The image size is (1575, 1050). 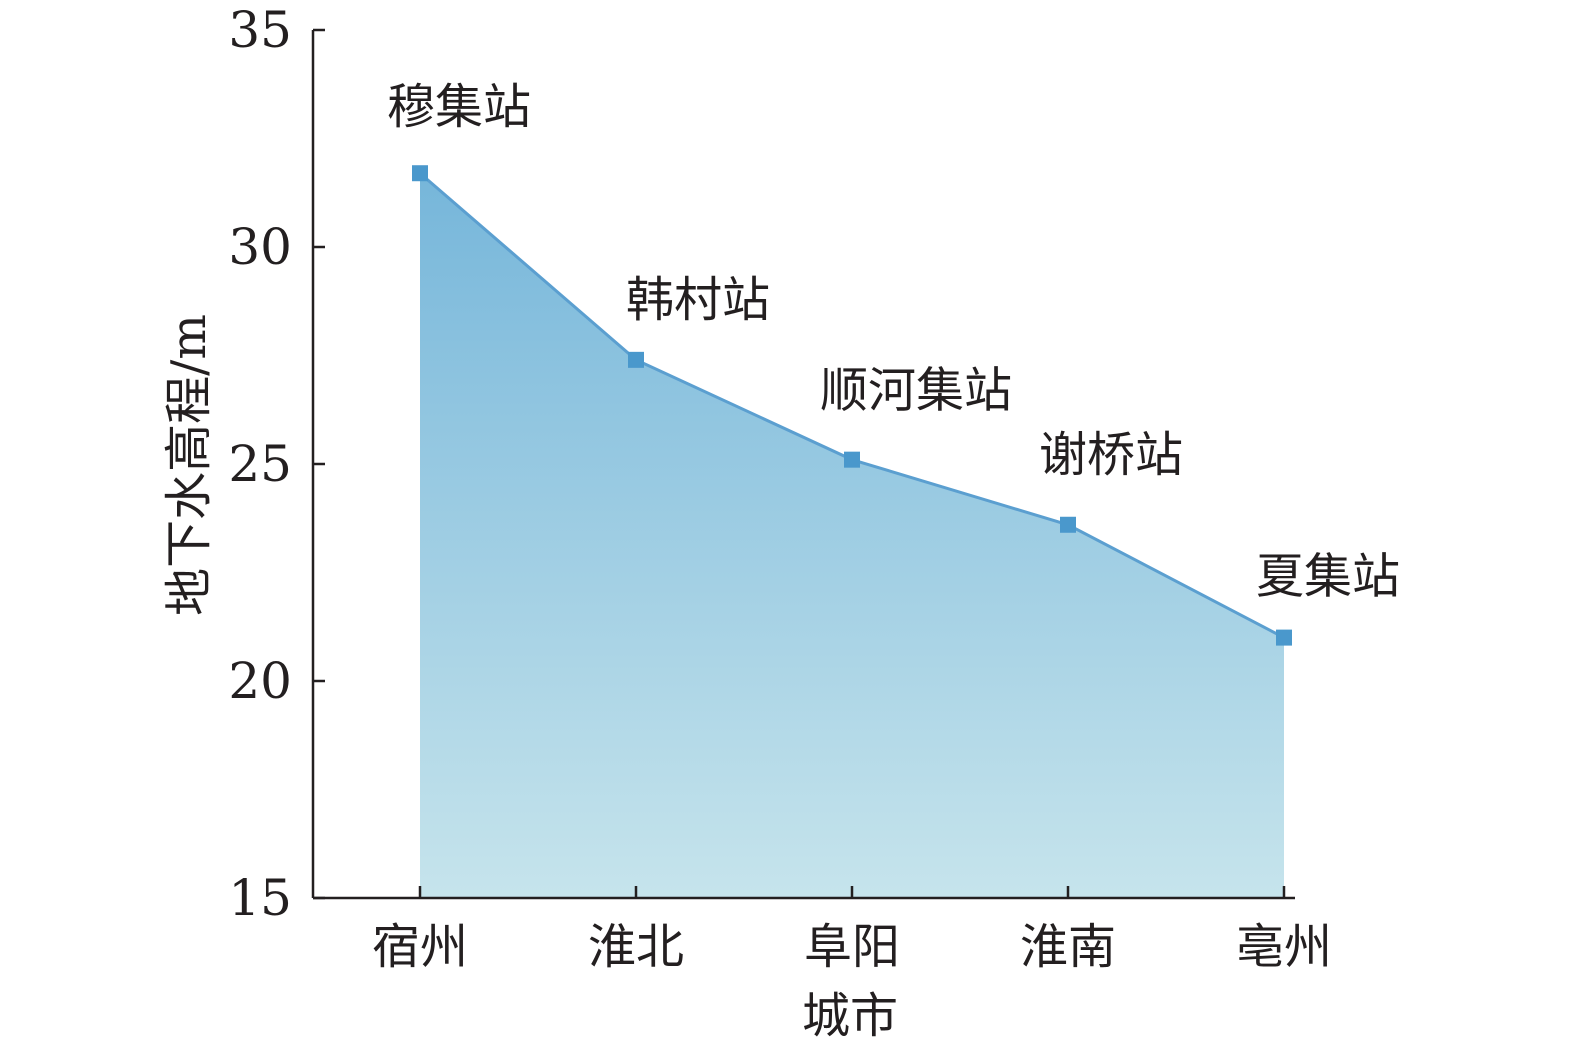 What do you see at coordinates (698, 300) in the screenshot?
I see `station-label: 韩村站` at bounding box center [698, 300].